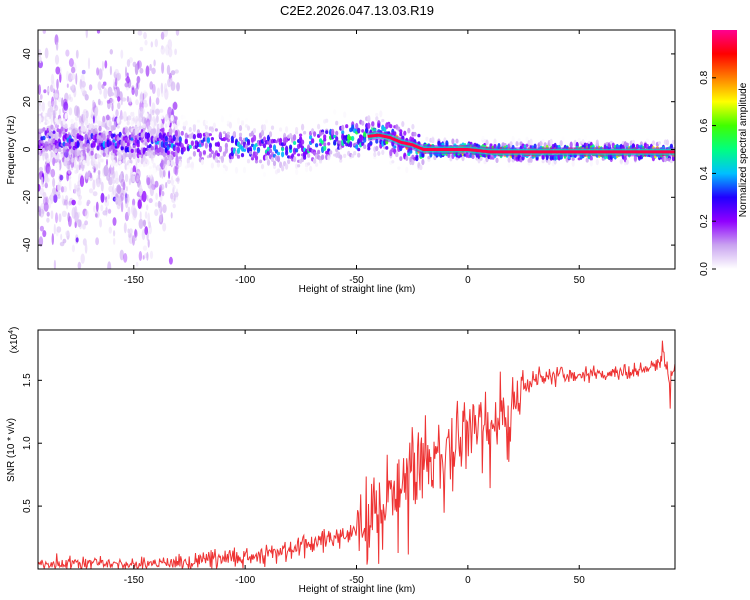 This screenshot has width=750, height=600. Describe the element at coordinates (357, 10) in the screenshot. I see `figure-title: C2E2.2026.047.13.03.R19` at that location.